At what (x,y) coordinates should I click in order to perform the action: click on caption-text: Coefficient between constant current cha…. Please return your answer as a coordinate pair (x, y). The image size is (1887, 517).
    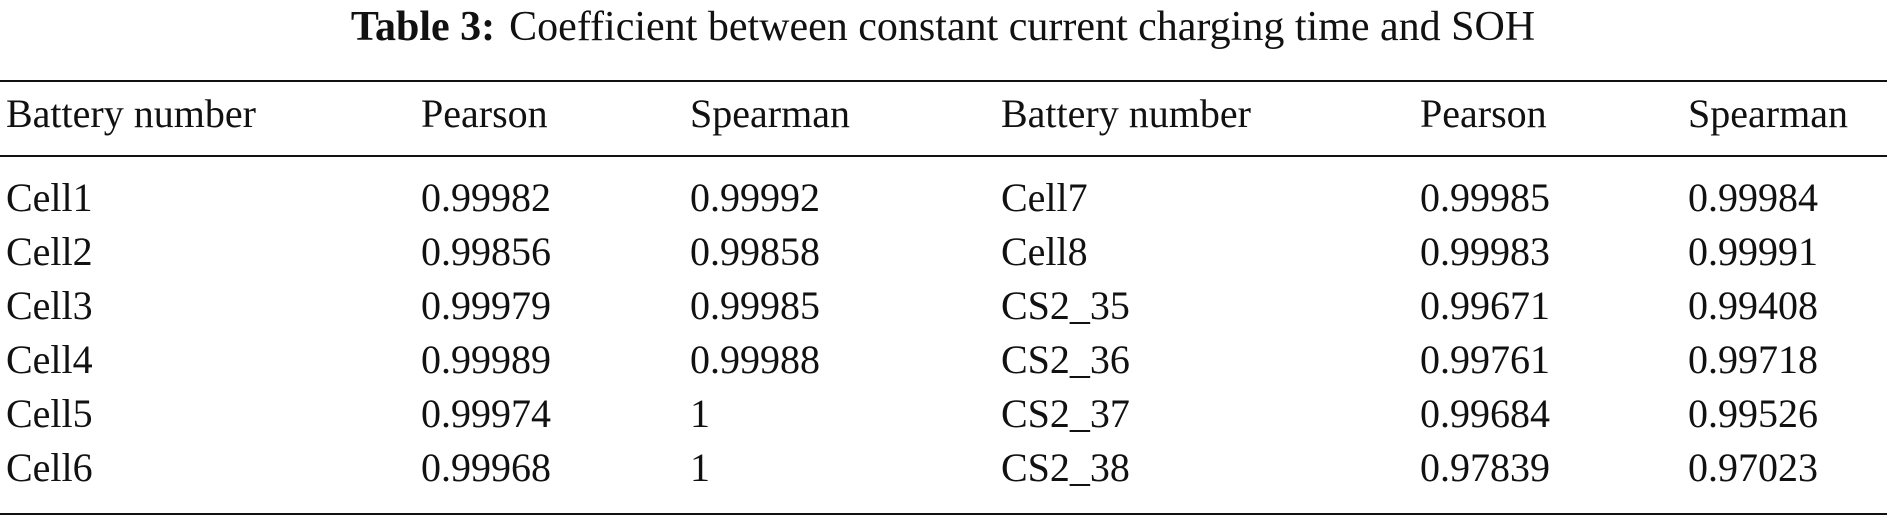
    Looking at the image, I should click on (1022, 27).